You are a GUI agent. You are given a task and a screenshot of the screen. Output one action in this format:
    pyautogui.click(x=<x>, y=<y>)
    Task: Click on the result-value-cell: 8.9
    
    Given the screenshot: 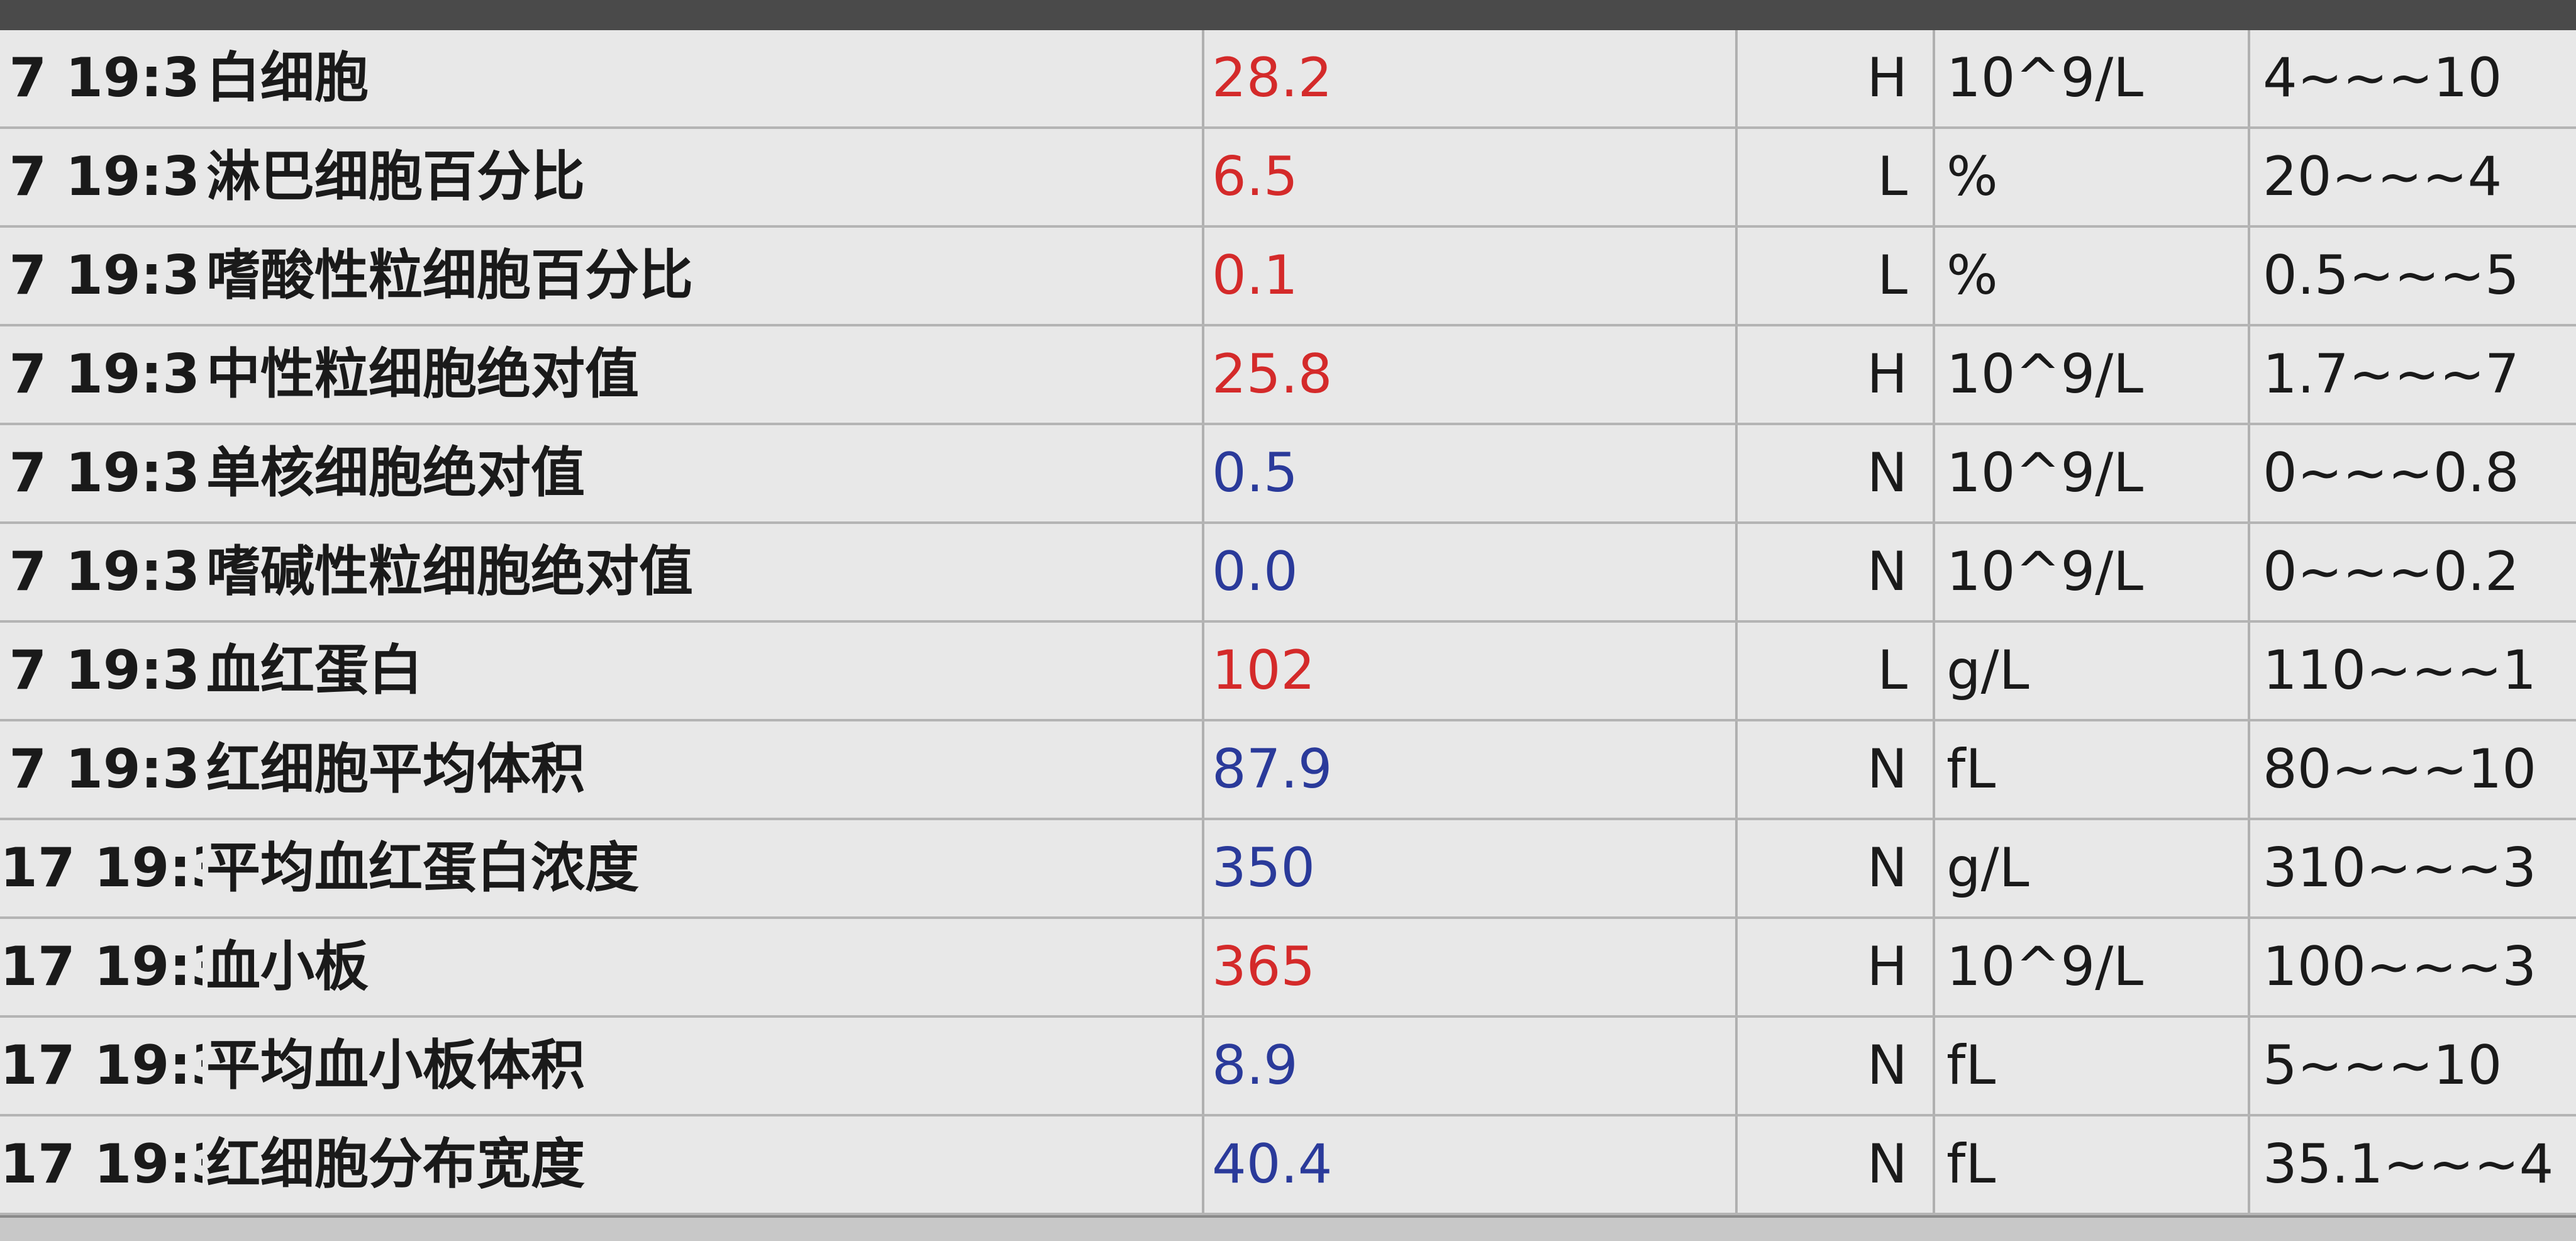 What is the action you would take?
    pyautogui.click(x=1471, y=1066)
    